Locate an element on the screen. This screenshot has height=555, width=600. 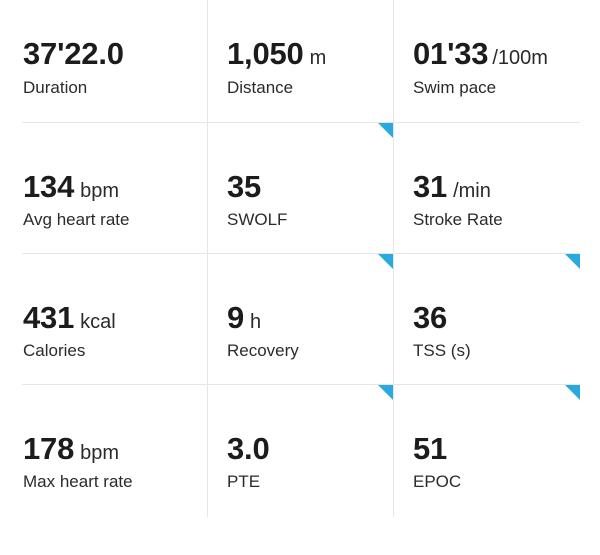
stat-unit: m is located at coordinates (318, 58).